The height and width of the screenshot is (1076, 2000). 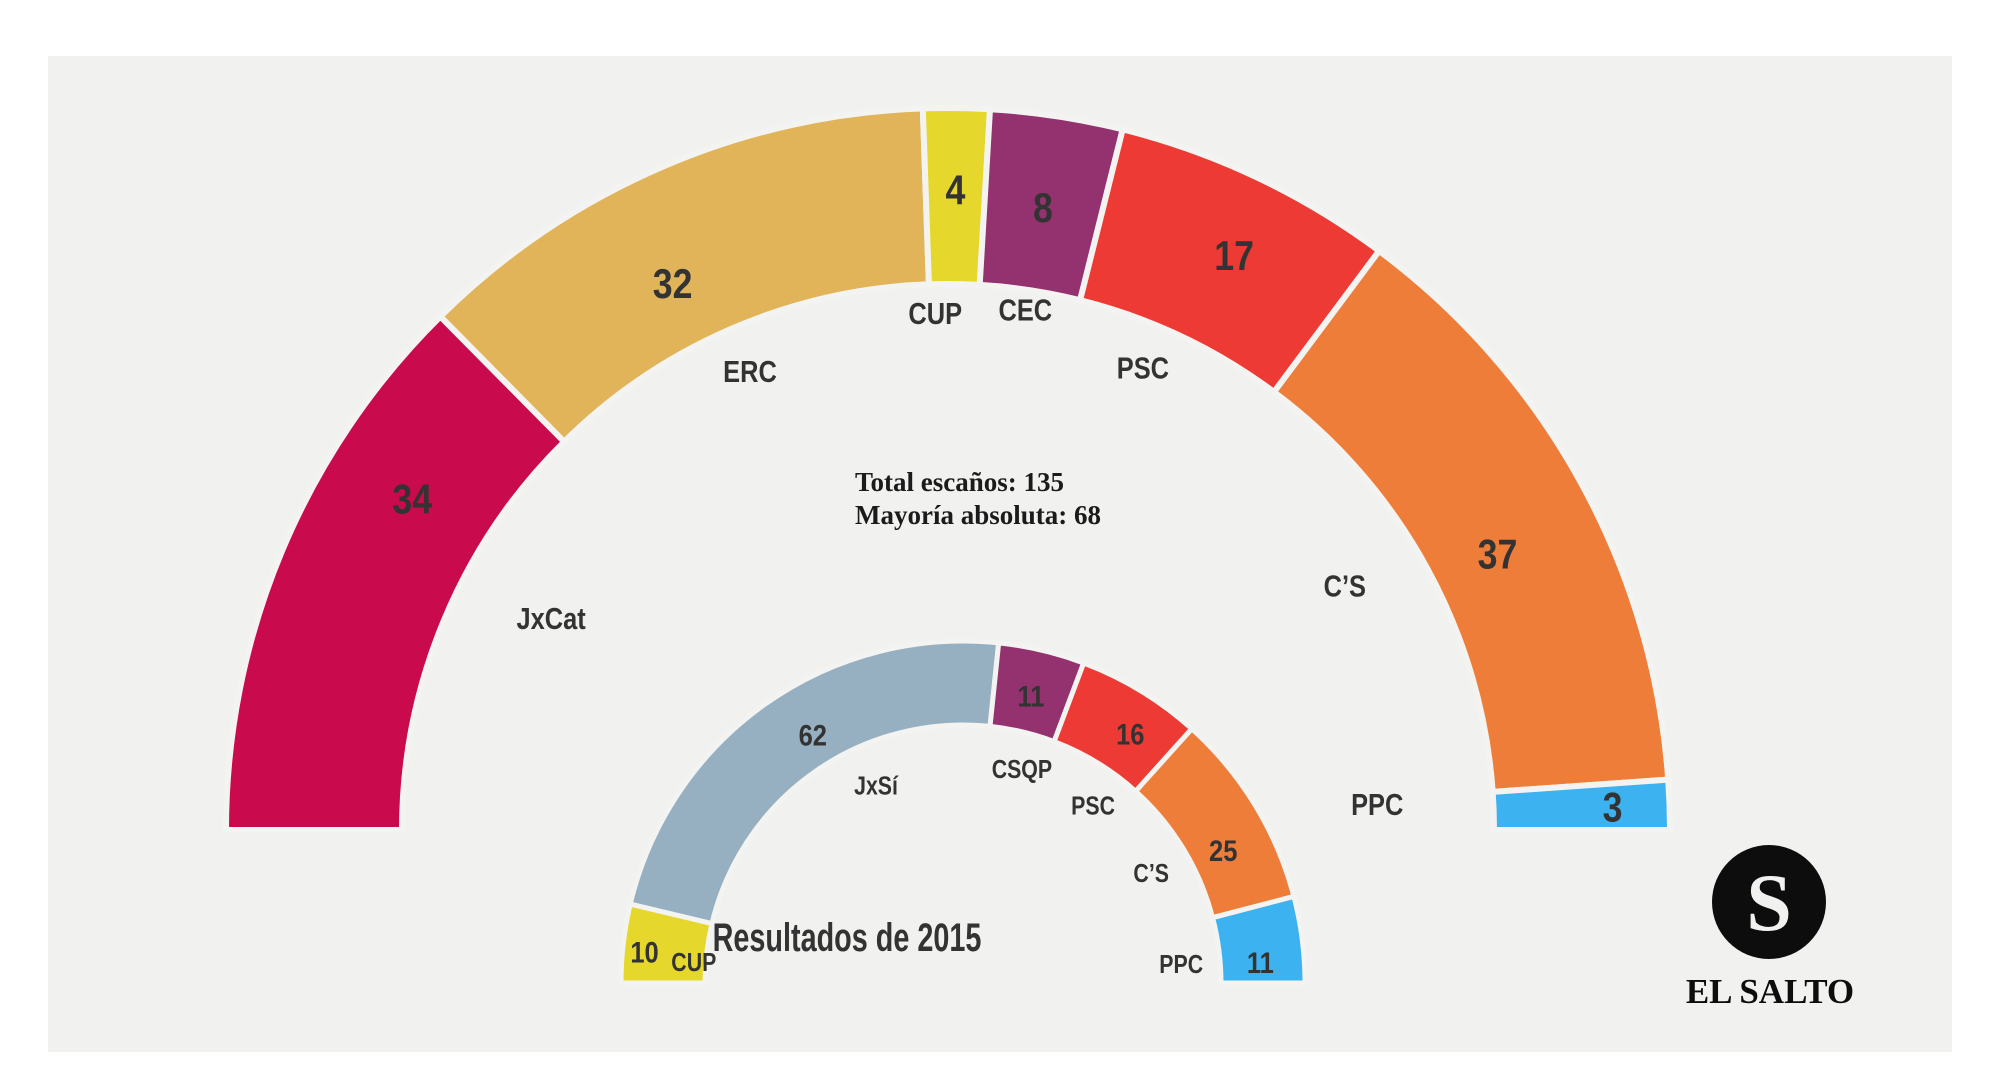 What do you see at coordinates (552, 619) in the screenshot?
I see `party-label-jxcat: JxCat` at bounding box center [552, 619].